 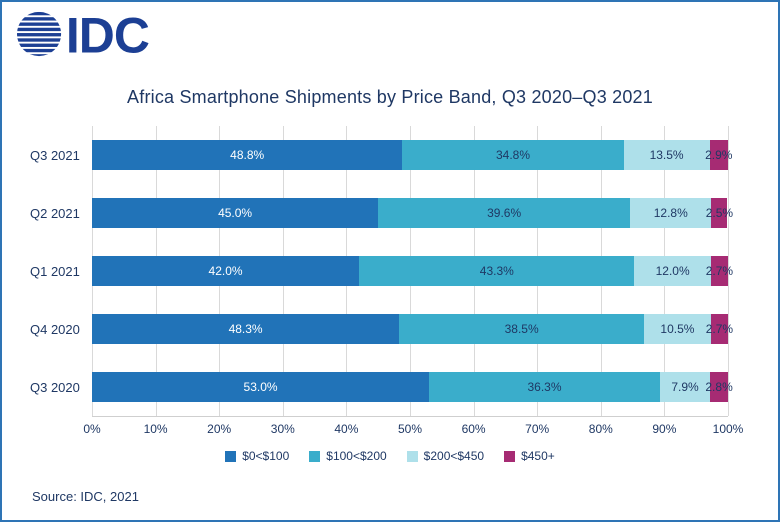 I want to click on bar-row: Q2 2021 45.0% 39.6% 12.8% 2.5%, so click(x=390, y=213).